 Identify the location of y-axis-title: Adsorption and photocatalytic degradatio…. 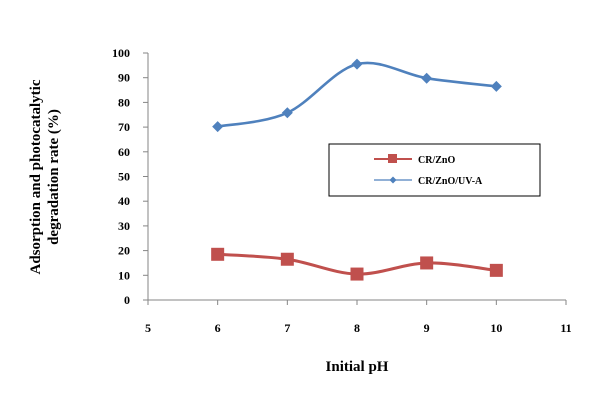
(45, 176).